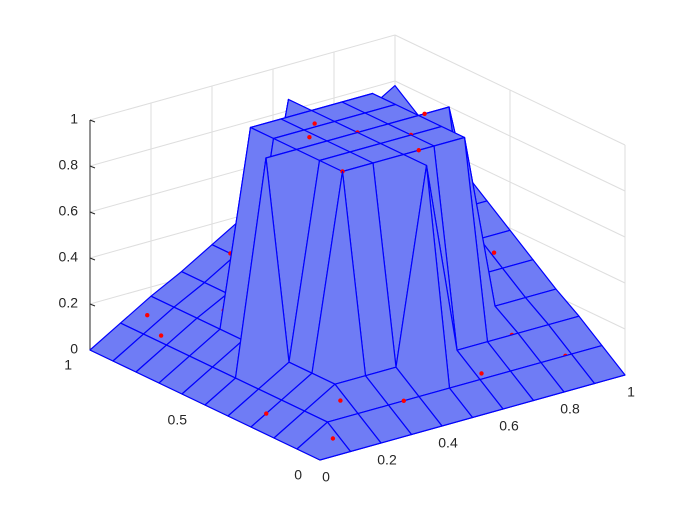 The width and height of the screenshot is (687, 520). Describe the element at coordinates (69, 303) in the screenshot. I see `z-tick-label: 0.2` at that location.